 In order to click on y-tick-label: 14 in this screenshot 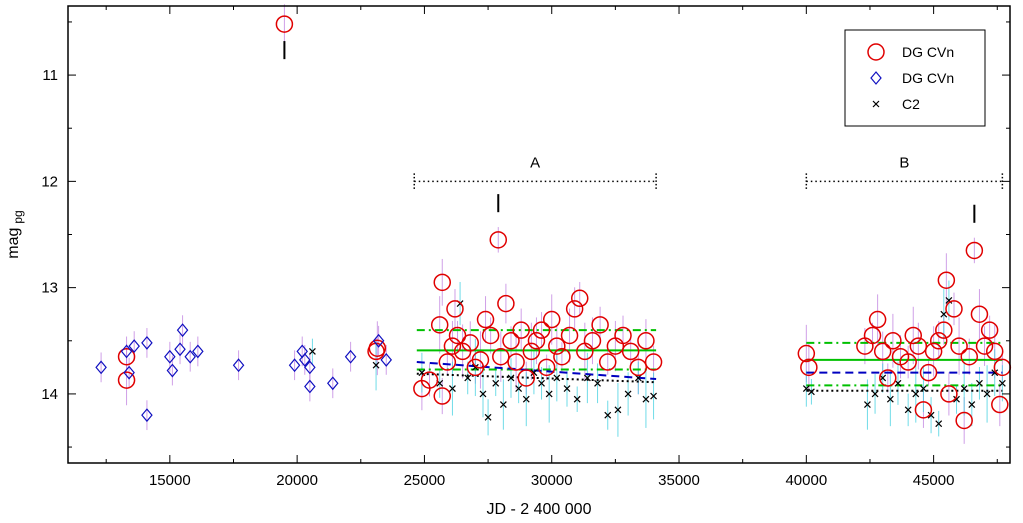, I will do `click(49, 394)`.